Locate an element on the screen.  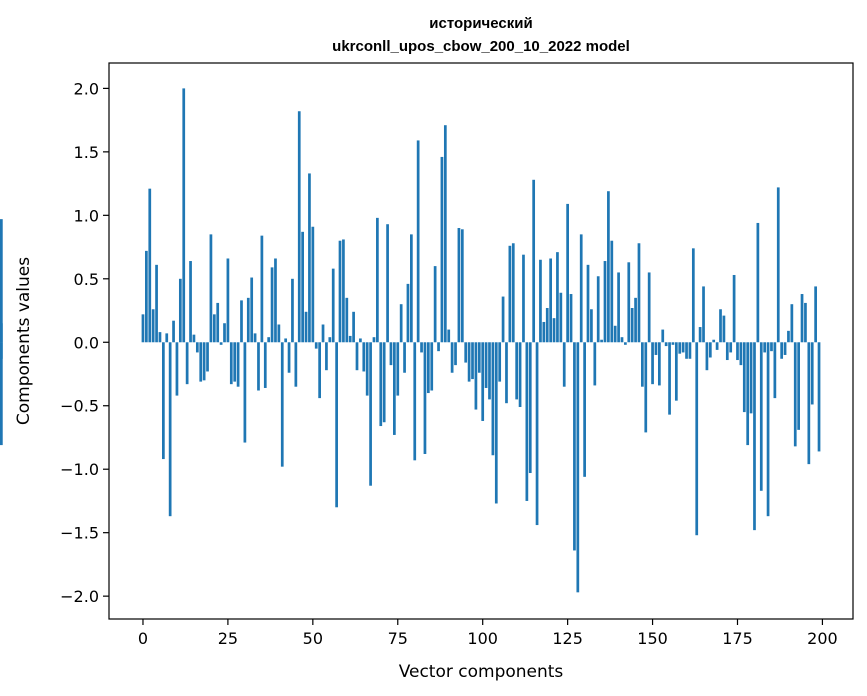
x-tick-label: 150 is located at coordinates (652, 638).